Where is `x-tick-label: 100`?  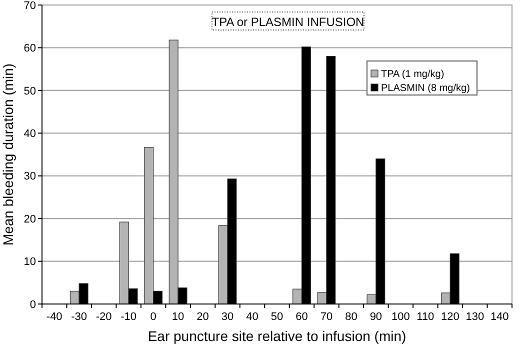
x-tick-label: 100 is located at coordinates (401, 317).